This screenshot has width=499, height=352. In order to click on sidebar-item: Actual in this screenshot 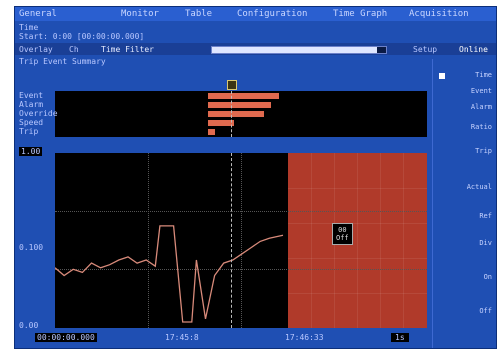, I will do `click(479, 187)`.